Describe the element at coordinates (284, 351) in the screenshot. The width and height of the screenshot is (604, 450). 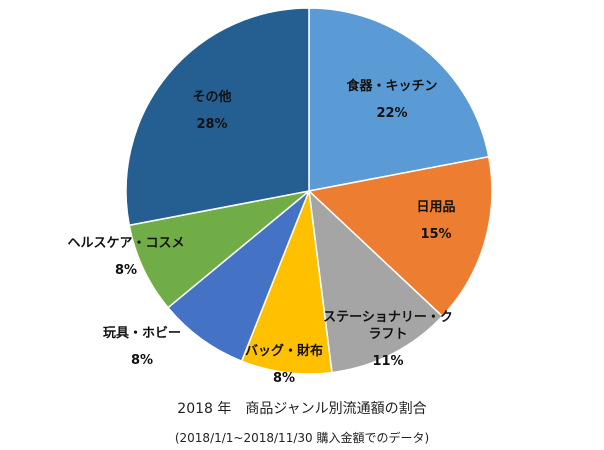
I see `slice-label-4: バッグ・財布` at that location.